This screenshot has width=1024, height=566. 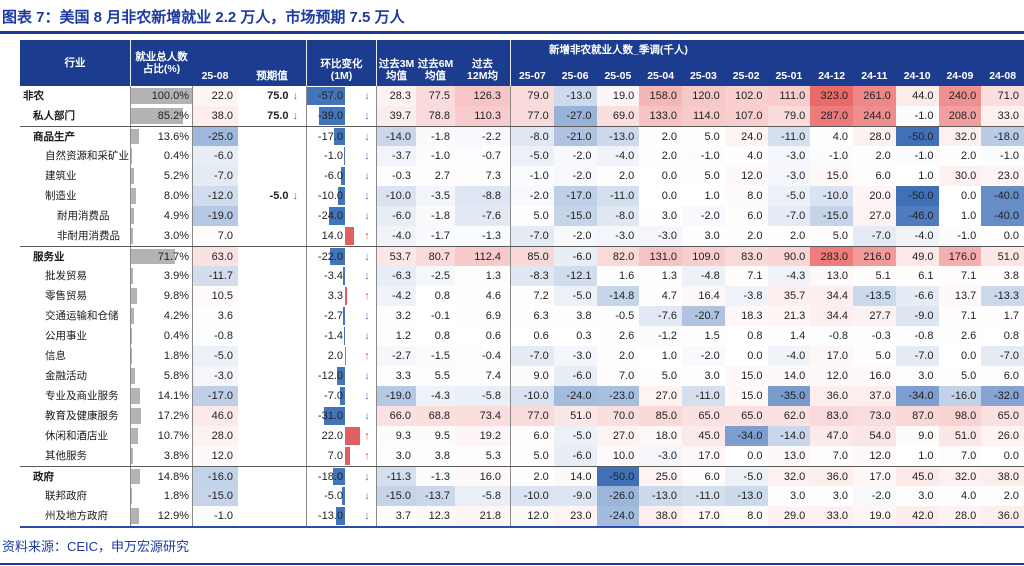 I want to click on month-value-cell: -4.8, so click(x=703, y=276).